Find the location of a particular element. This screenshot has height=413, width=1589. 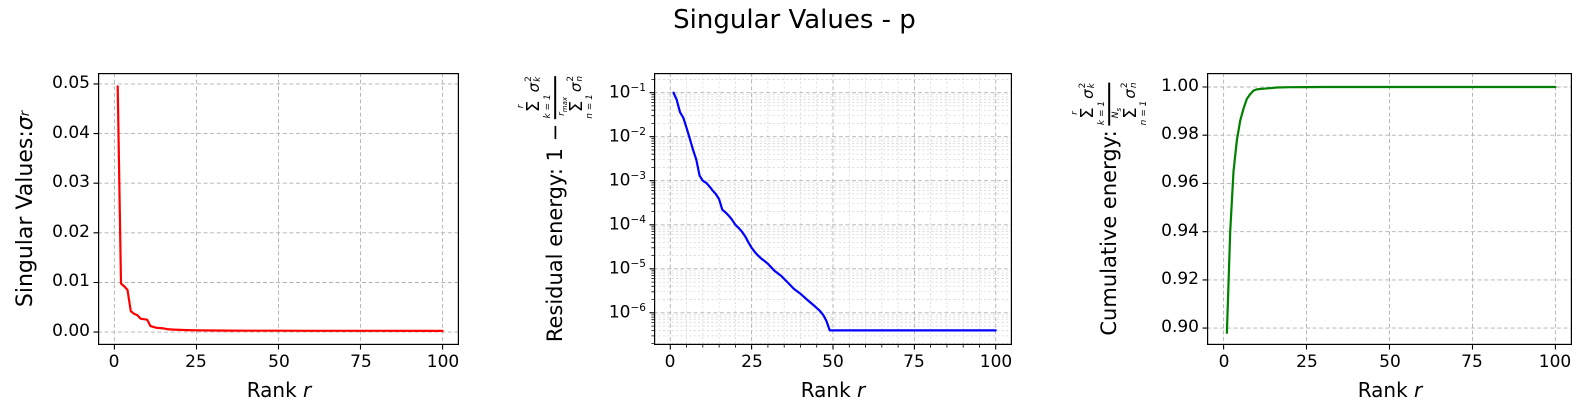

figure-title: Singular Values - p is located at coordinates (794, 20).